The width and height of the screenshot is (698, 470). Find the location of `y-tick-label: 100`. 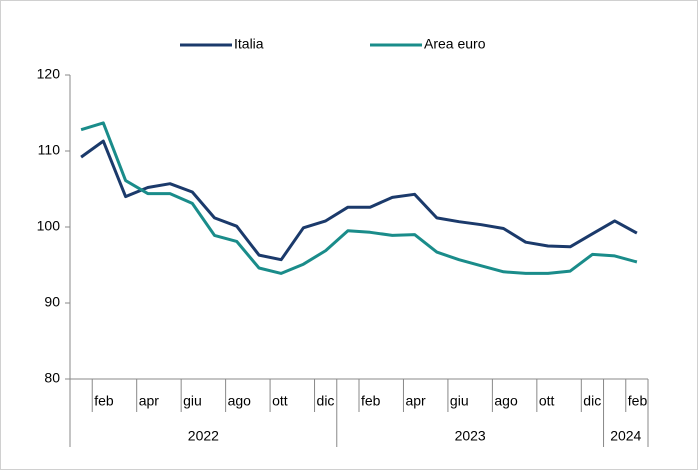

y-tick-label: 100 is located at coordinates (49, 226).